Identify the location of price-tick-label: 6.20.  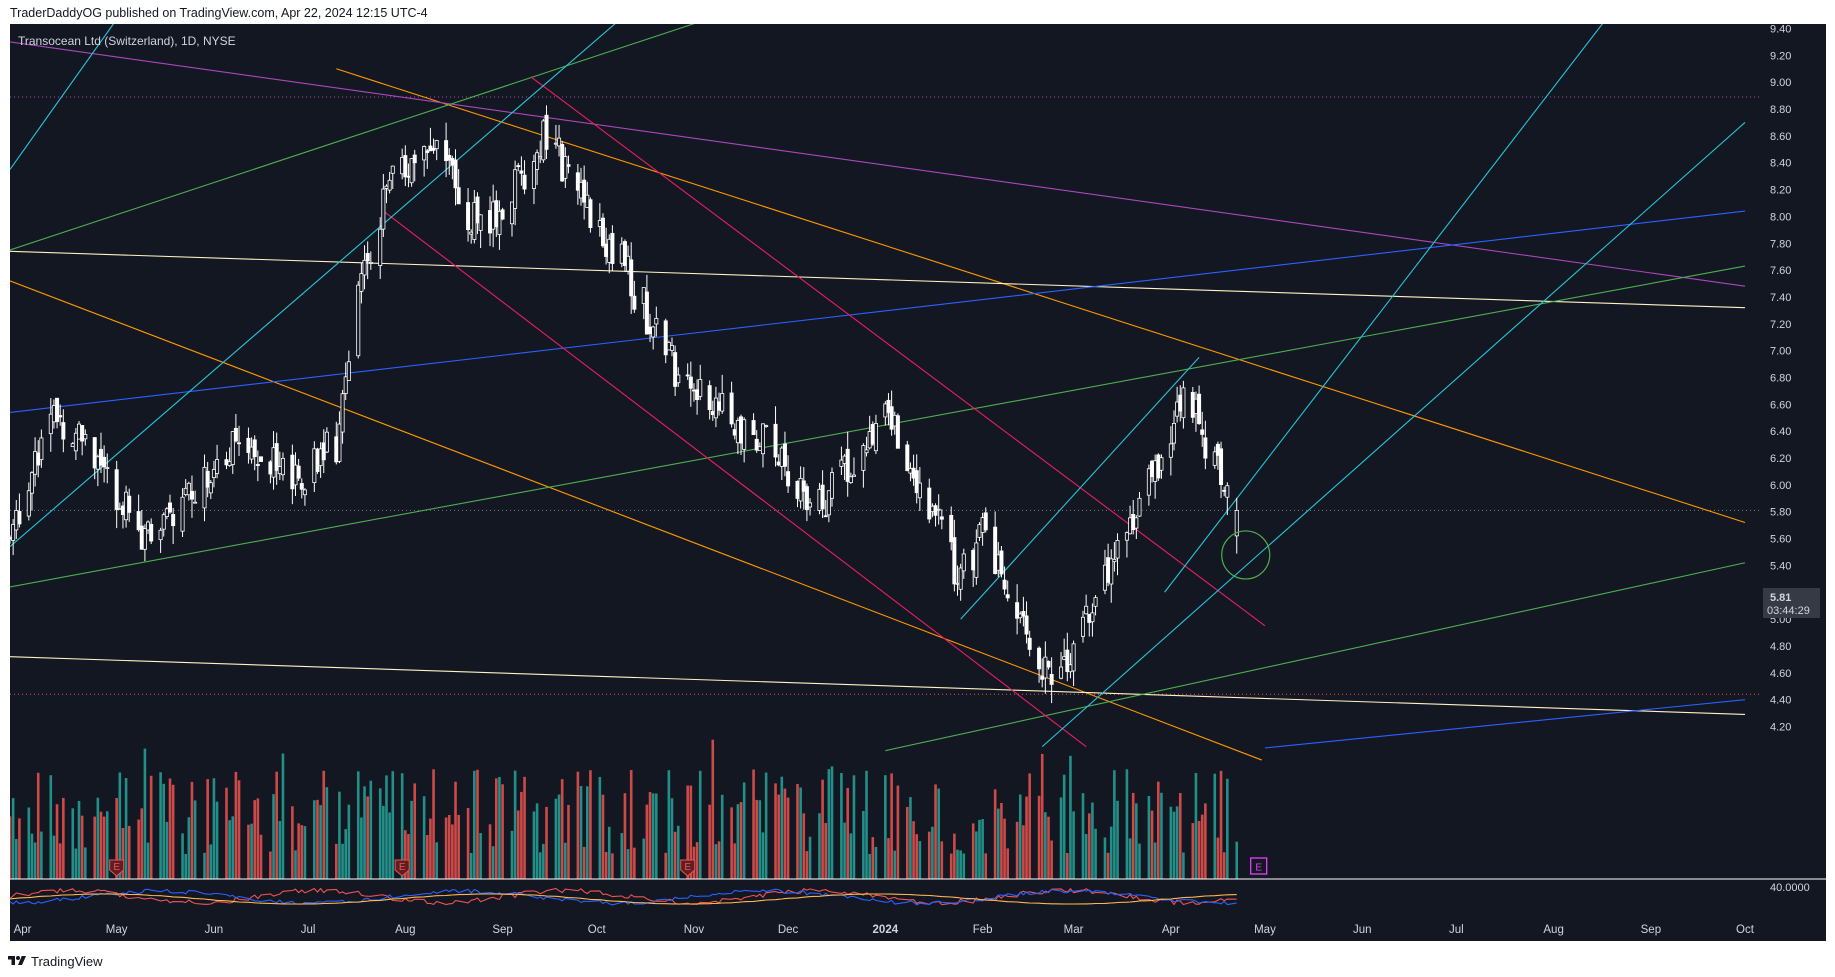
(1780, 459).